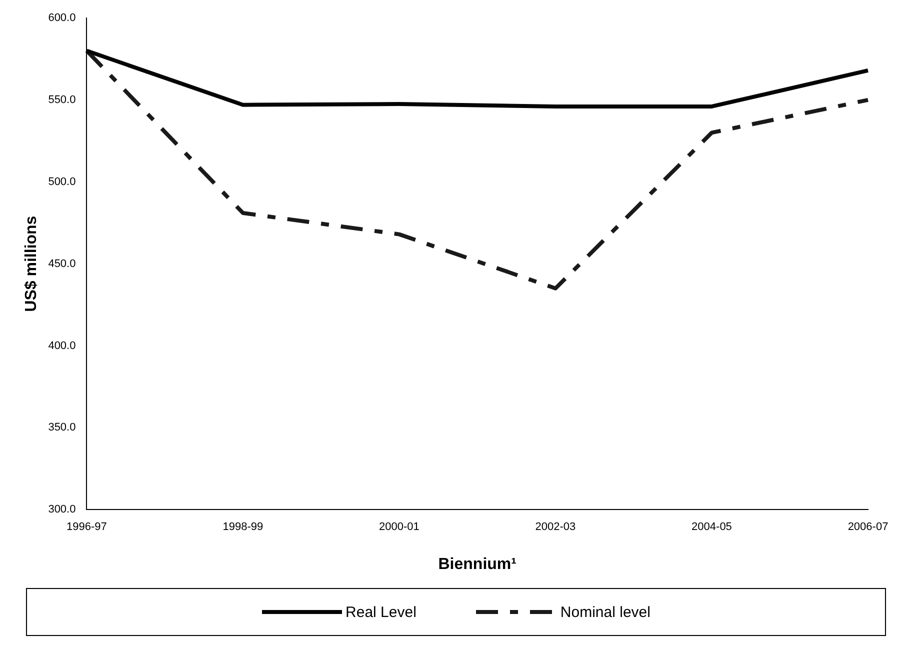 Image resolution: width=910 pixels, height=655 pixels. Describe the element at coordinates (62, 264) in the screenshot. I see `y-tick-label: 450.0` at that location.